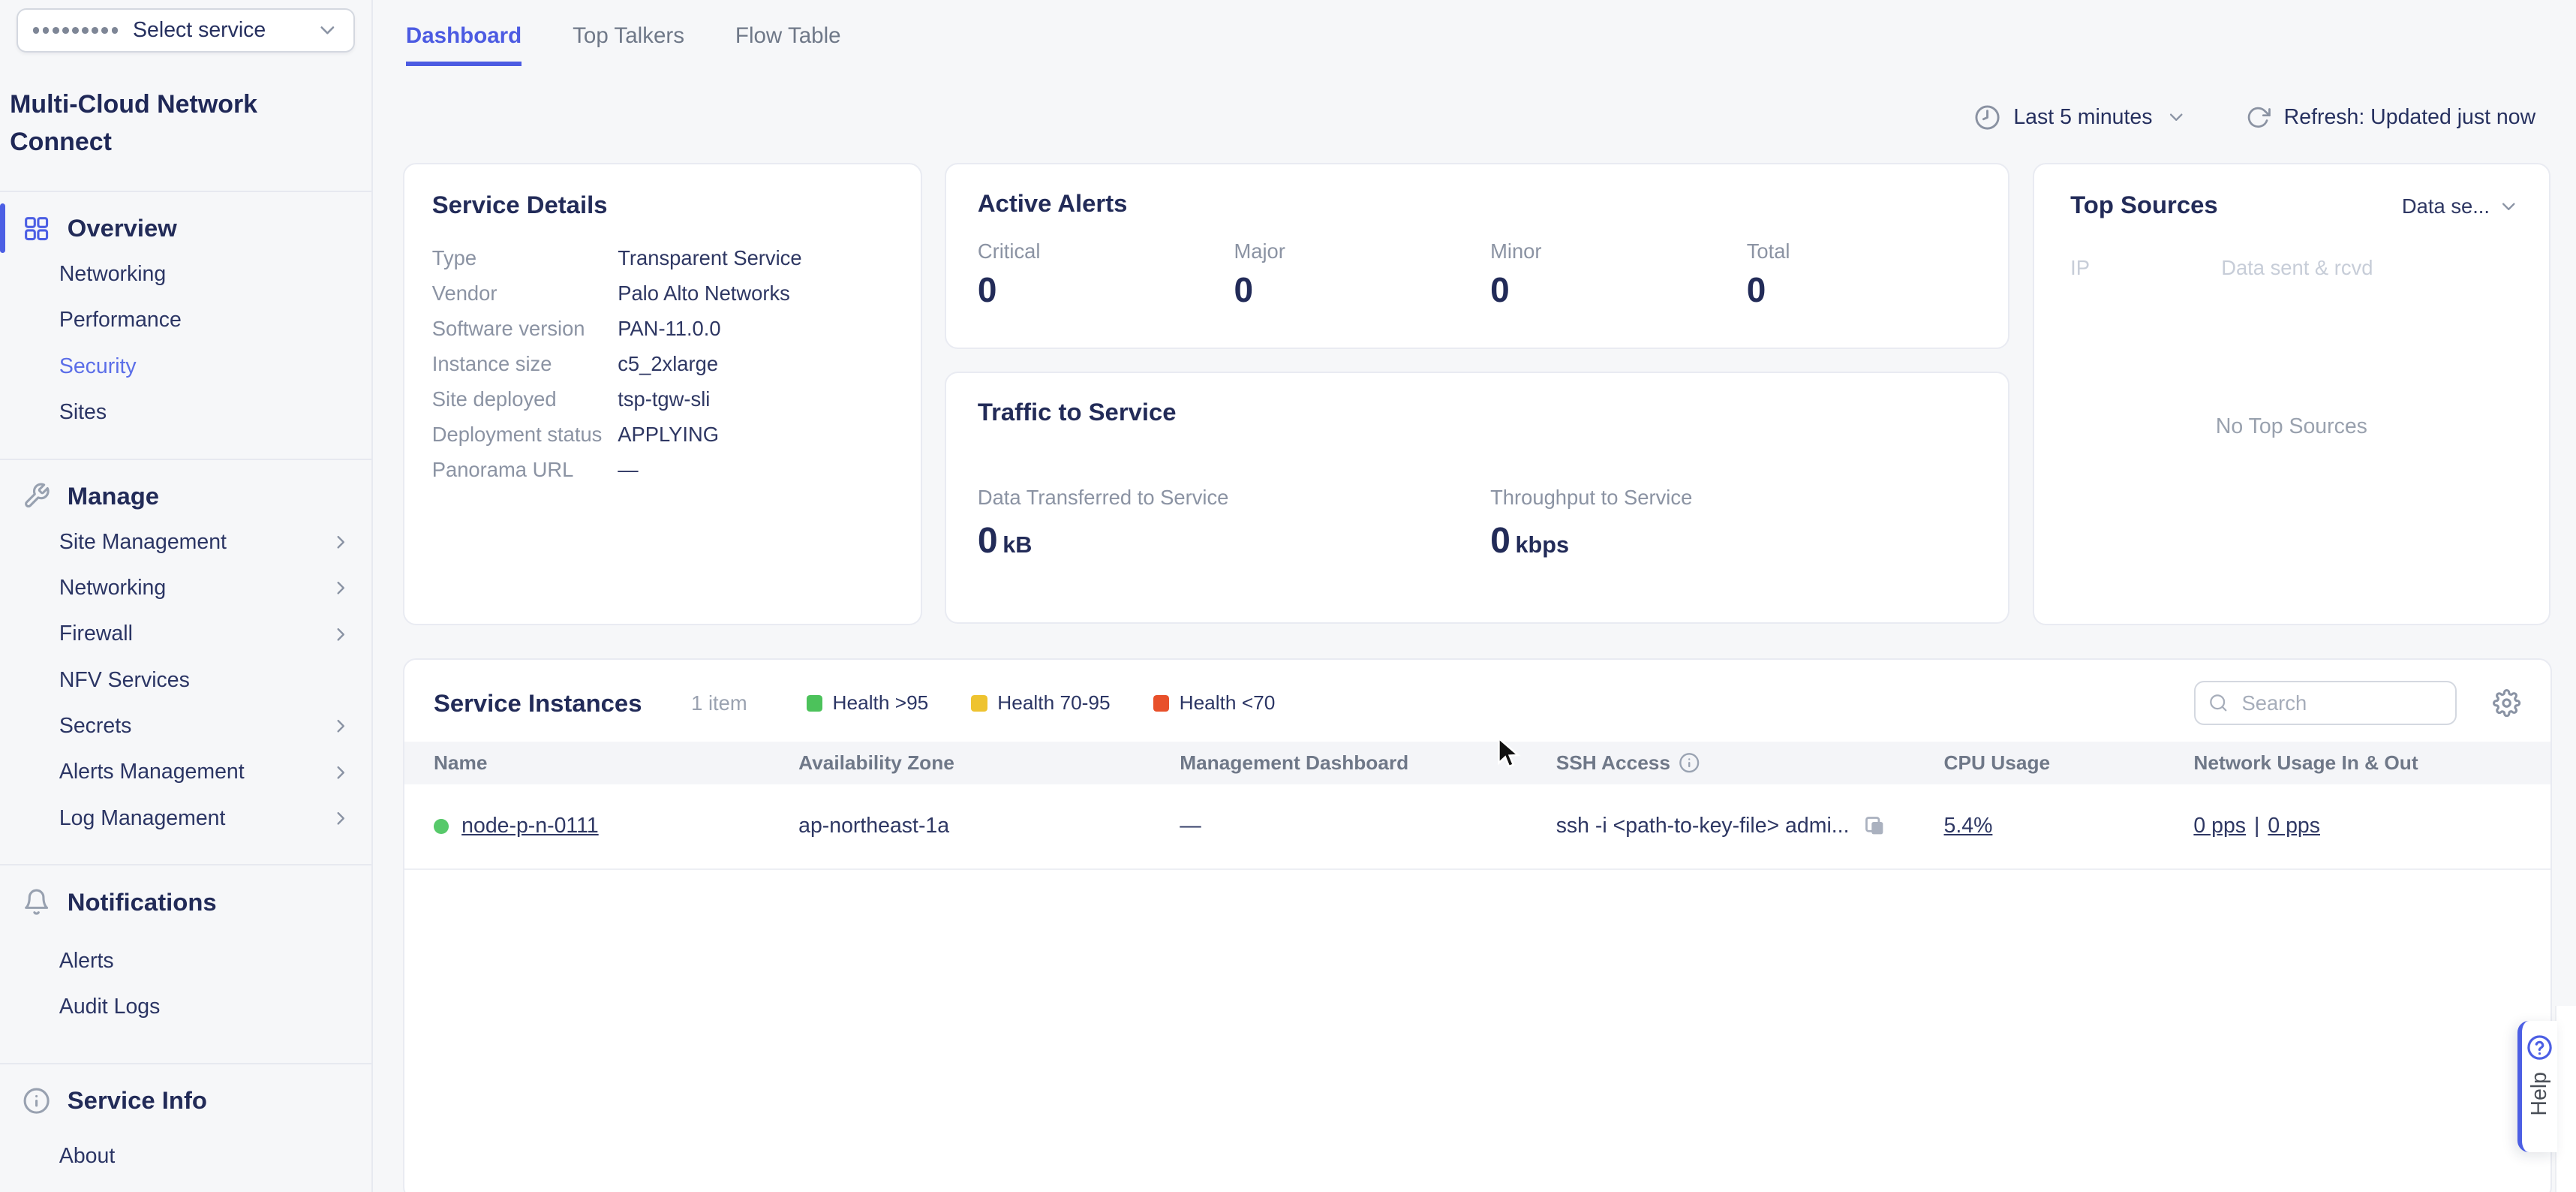 The image size is (2576, 1192). What do you see at coordinates (185, 542) in the screenshot?
I see `sidebar-item-site-management: Site Management` at bounding box center [185, 542].